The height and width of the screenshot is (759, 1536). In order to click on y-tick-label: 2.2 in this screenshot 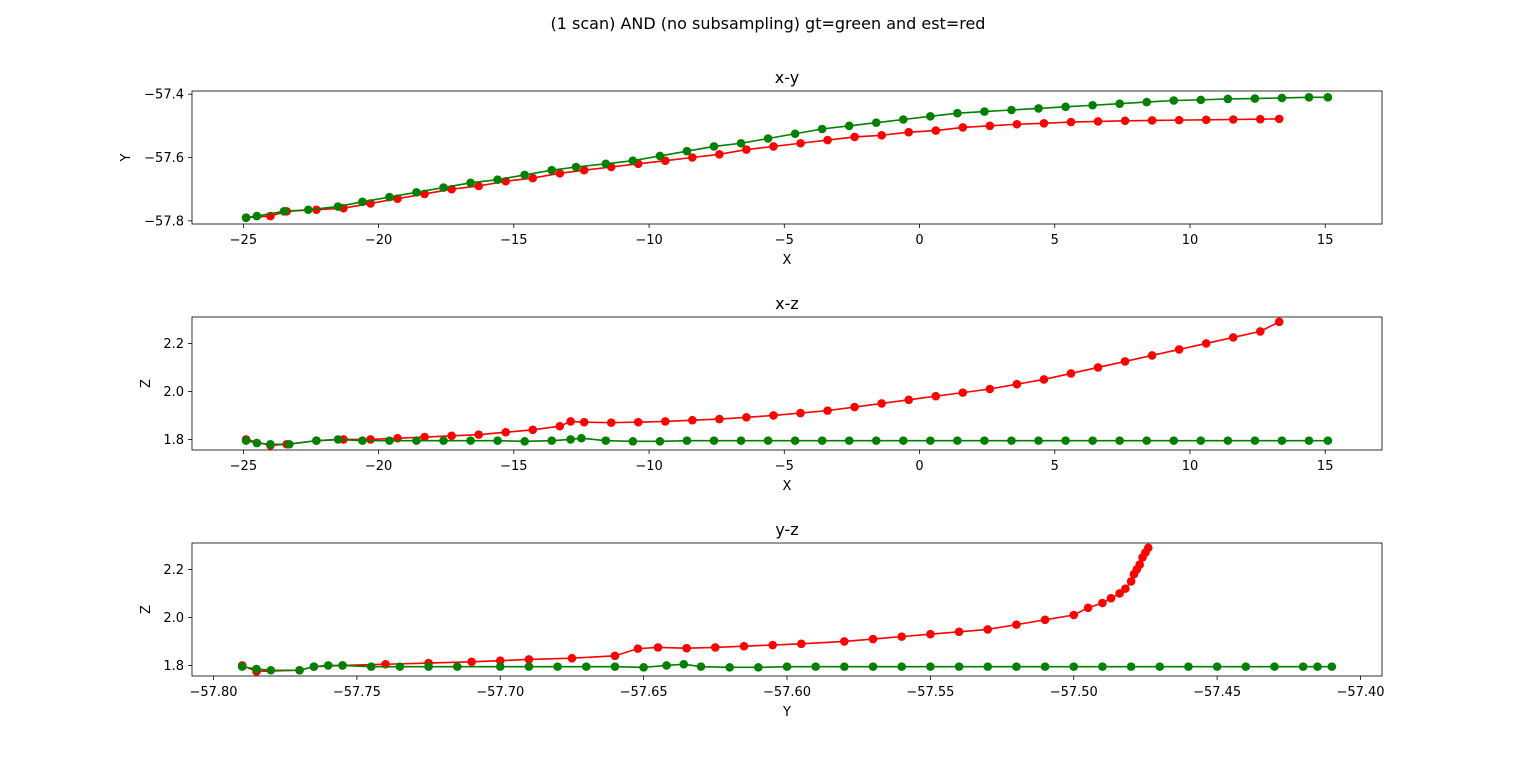, I will do `click(173, 570)`.